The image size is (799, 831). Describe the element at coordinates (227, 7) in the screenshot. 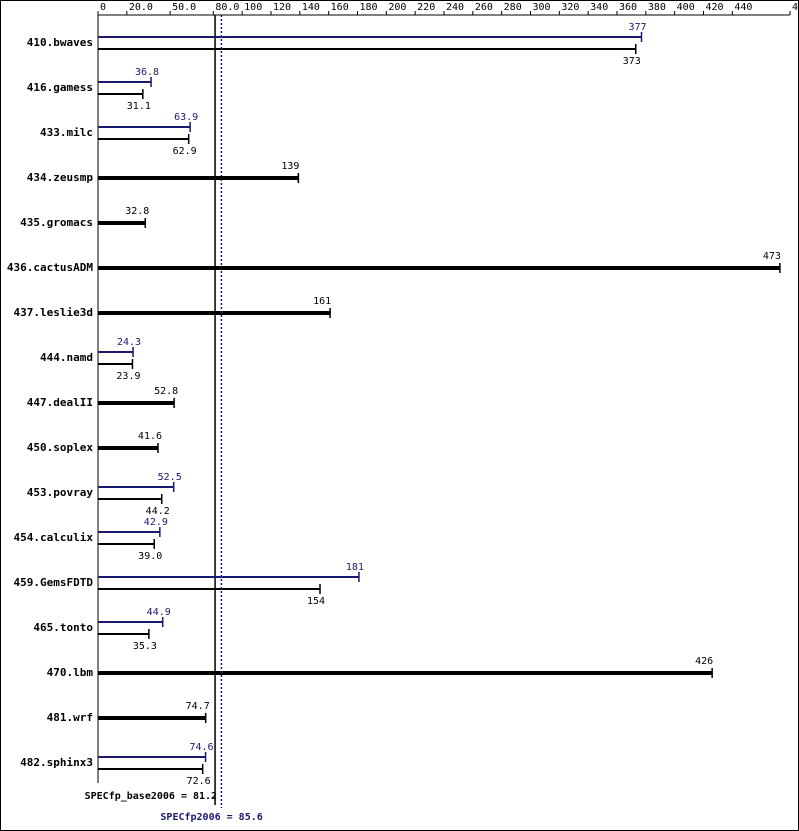

I see `x-tick-label: 80.0` at that location.